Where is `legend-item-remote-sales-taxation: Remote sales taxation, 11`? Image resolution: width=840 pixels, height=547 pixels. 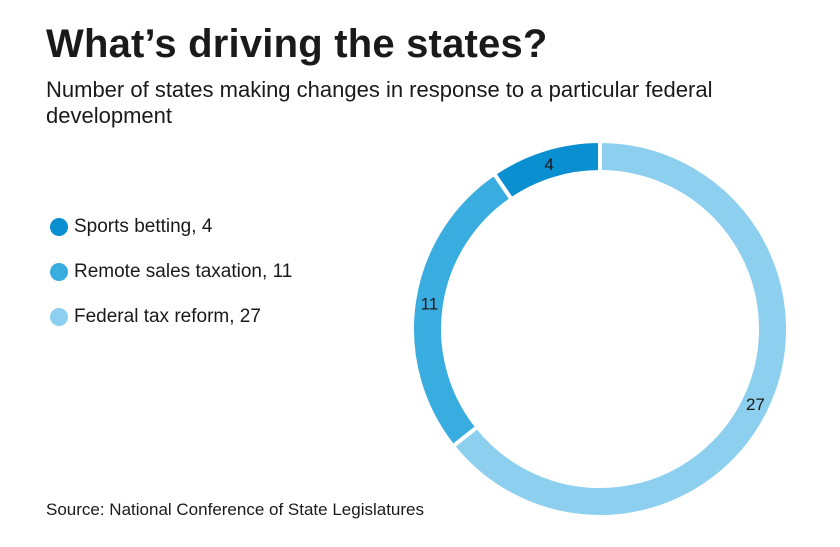 legend-item-remote-sales-taxation: Remote sales taxation, 11 is located at coordinates (171, 272).